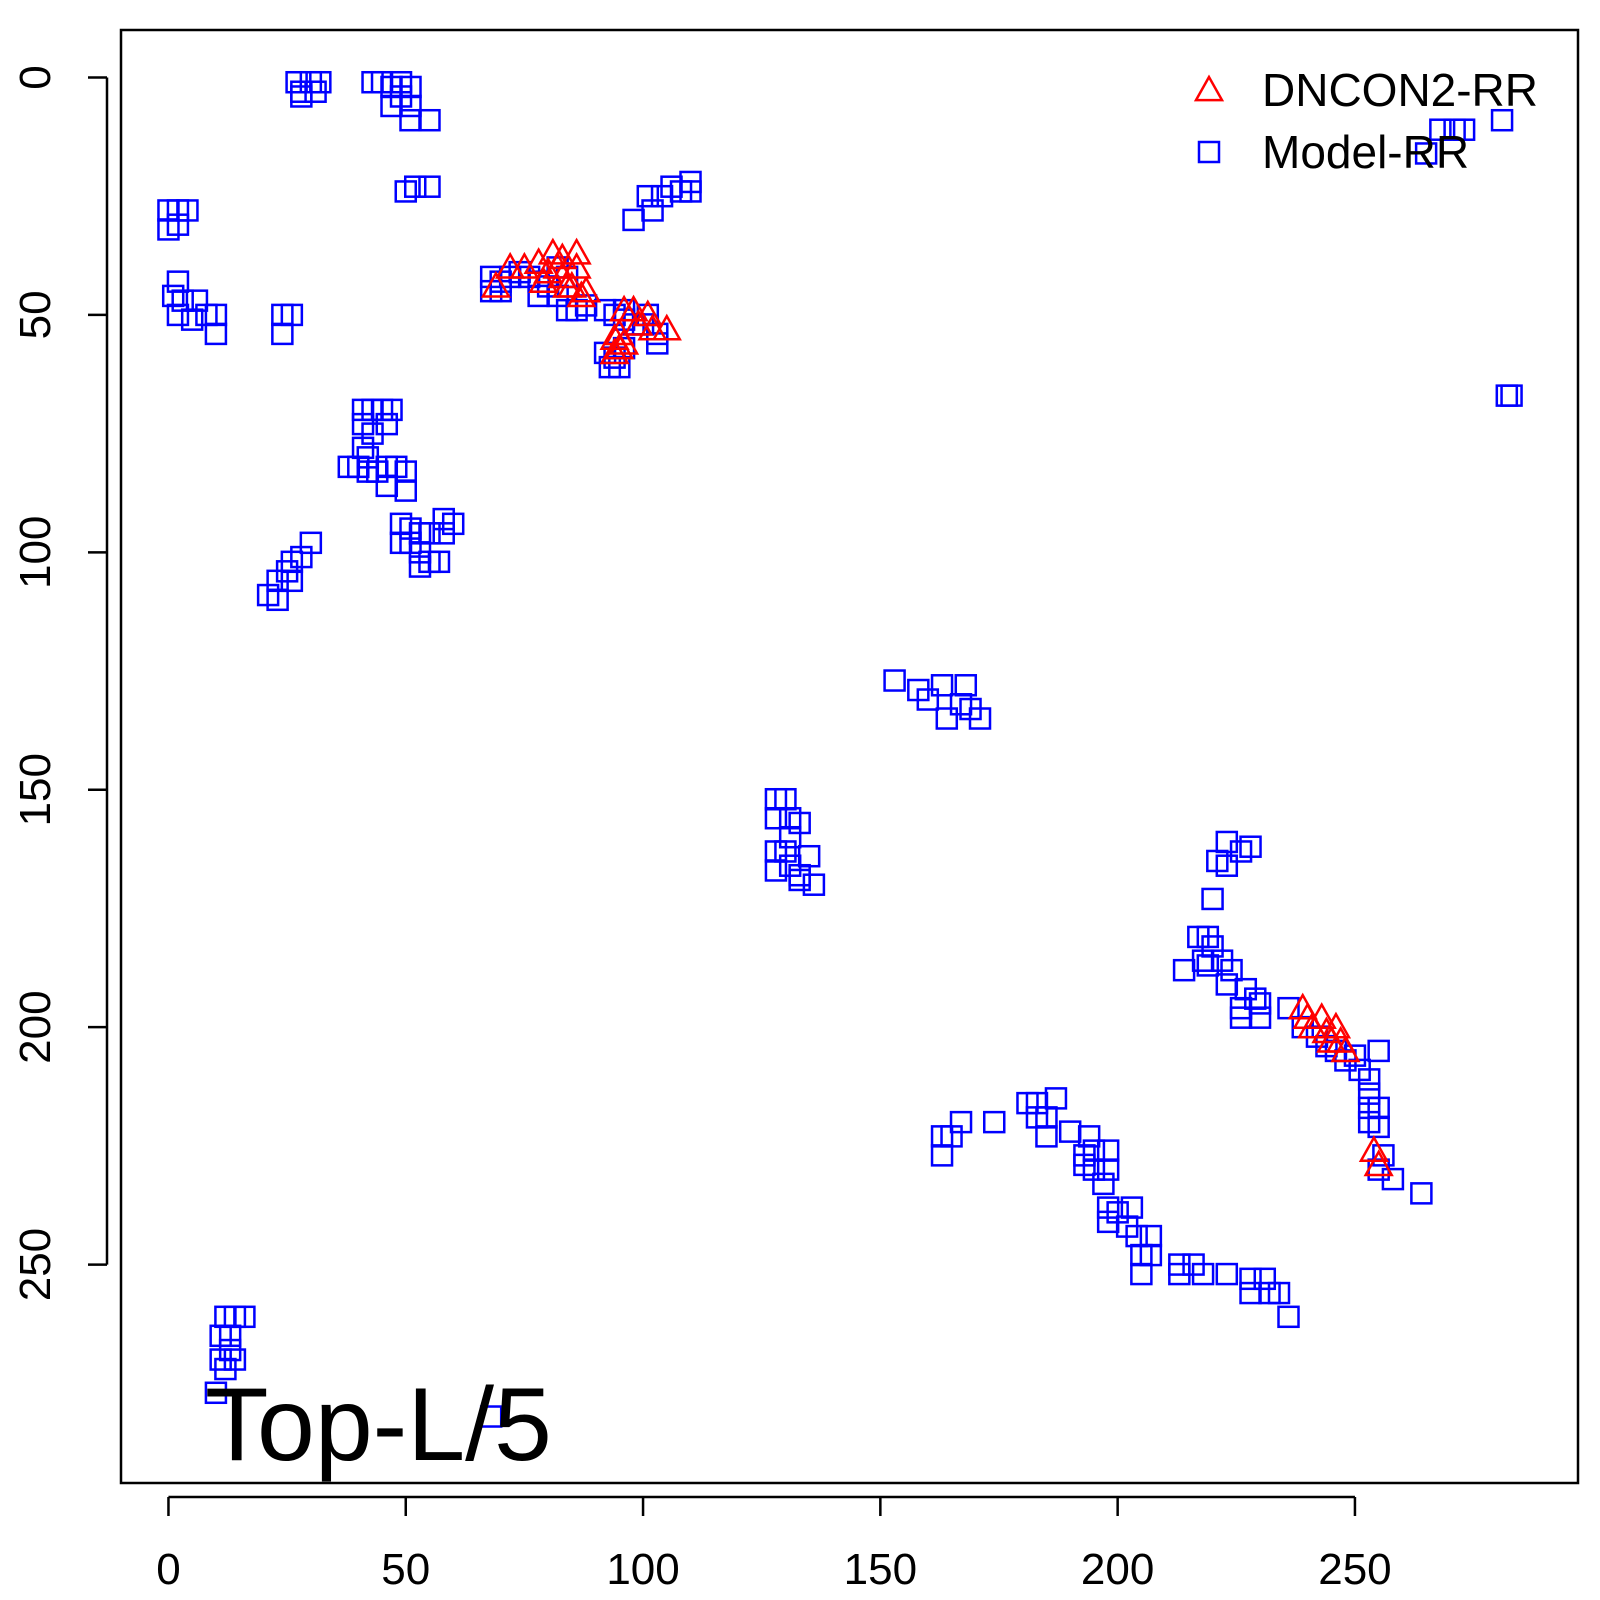 The width and height of the screenshot is (1600, 1600). I want to click on x-tick-label: 200, so click(1117, 1569).